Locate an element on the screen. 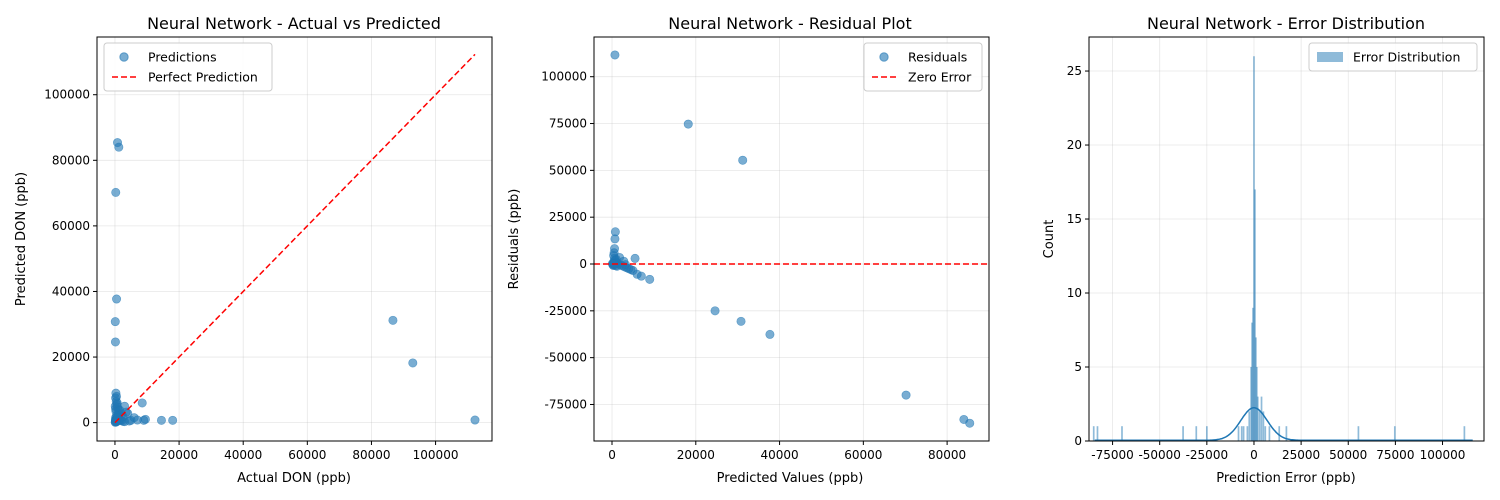  chart-1-x-tick-label: 80000 is located at coordinates (371, 455).